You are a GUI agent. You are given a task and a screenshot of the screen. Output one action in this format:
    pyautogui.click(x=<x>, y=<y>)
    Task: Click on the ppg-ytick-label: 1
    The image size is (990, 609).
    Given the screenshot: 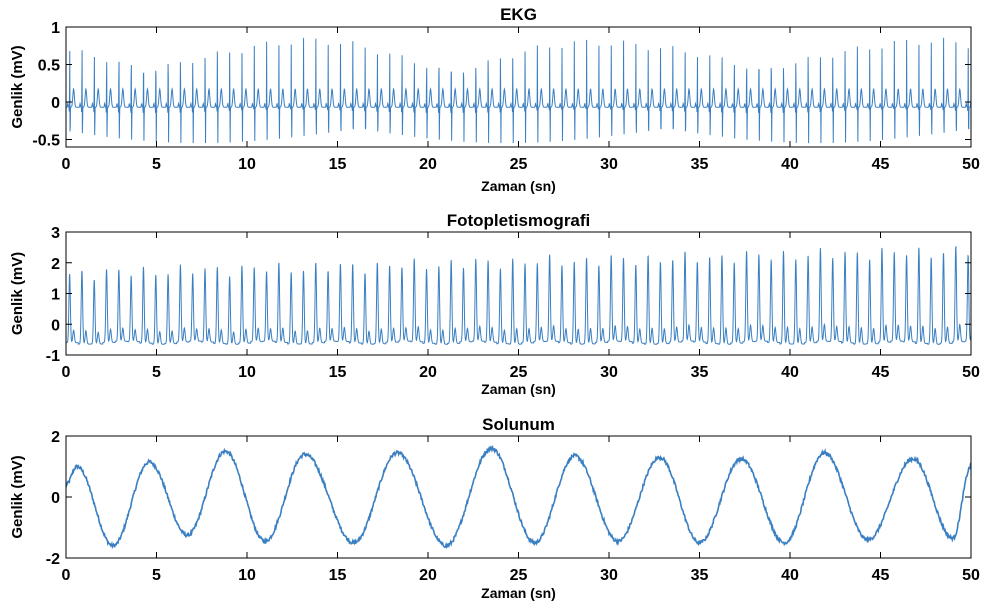 What is the action you would take?
    pyautogui.click(x=55, y=295)
    